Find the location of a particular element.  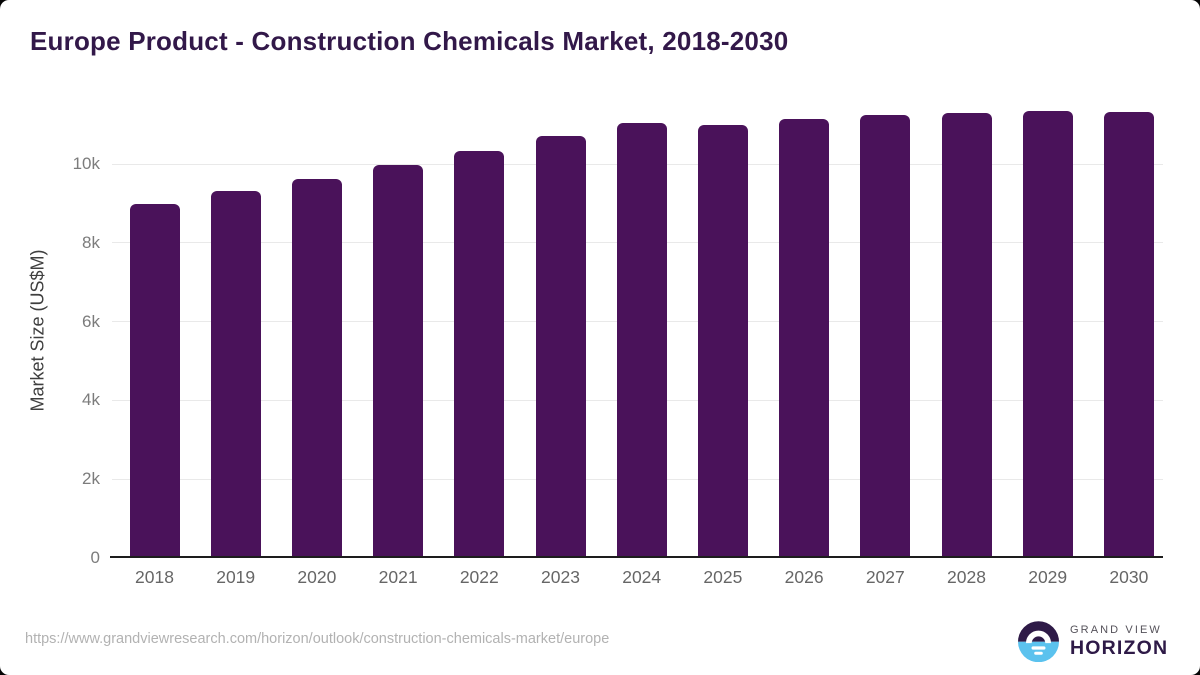

bar-2020 is located at coordinates (316, 368).